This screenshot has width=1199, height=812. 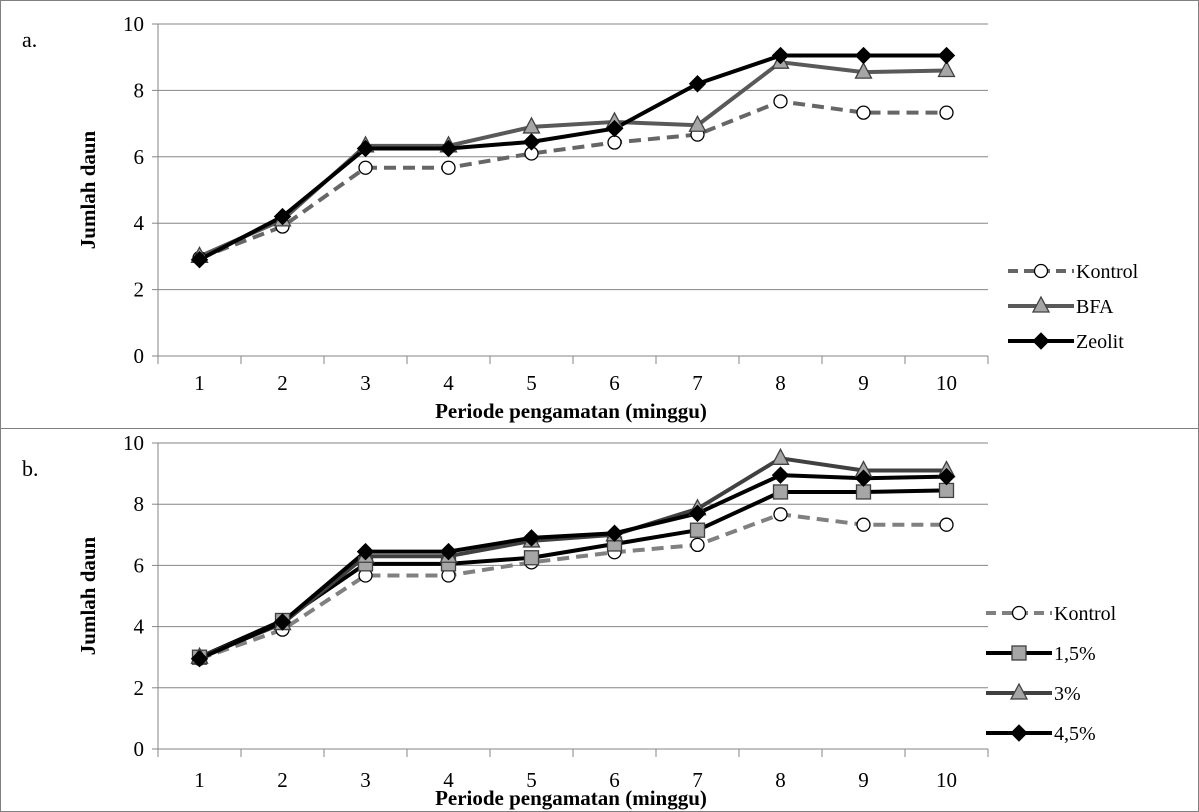 What do you see at coordinates (1051, 674) in the screenshot?
I see `legend-b: Kontrol 1,5% 3% 4,5%` at bounding box center [1051, 674].